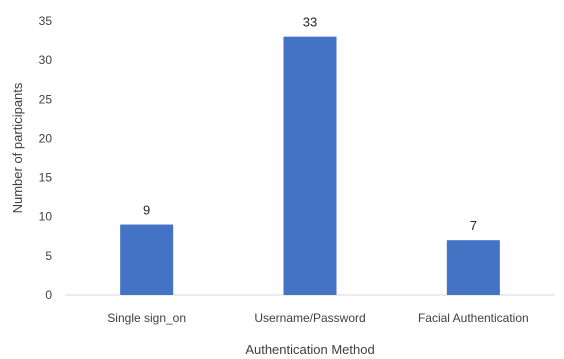 The height and width of the screenshot is (359, 564). Describe the element at coordinates (309, 318) in the screenshot. I see `x-tick-label: Username/Password` at that location.